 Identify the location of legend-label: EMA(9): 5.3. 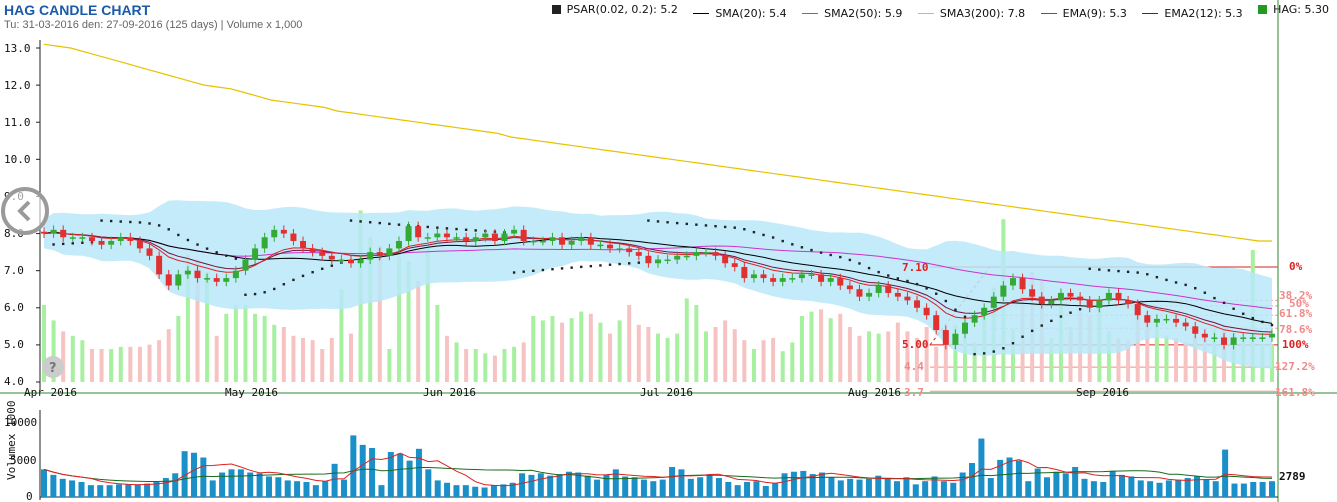
(1094, 13).